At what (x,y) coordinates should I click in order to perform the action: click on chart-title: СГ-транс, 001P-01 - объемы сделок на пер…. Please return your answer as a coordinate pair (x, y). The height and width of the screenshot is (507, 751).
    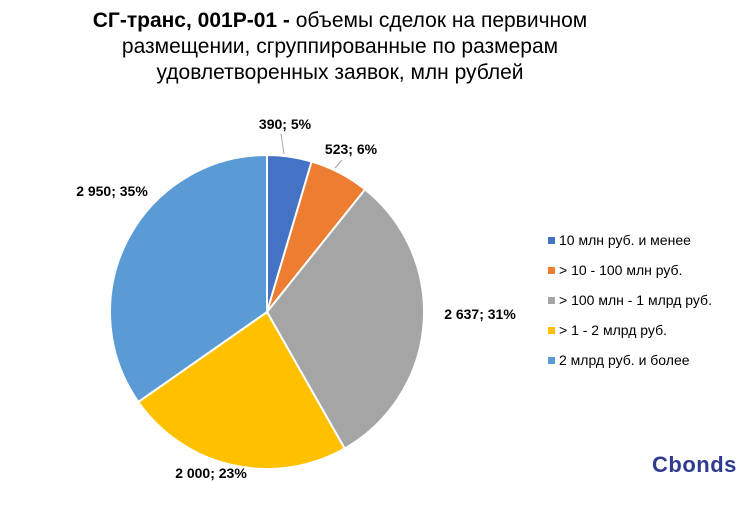
    Looking at the image, I should click on (340, 47).